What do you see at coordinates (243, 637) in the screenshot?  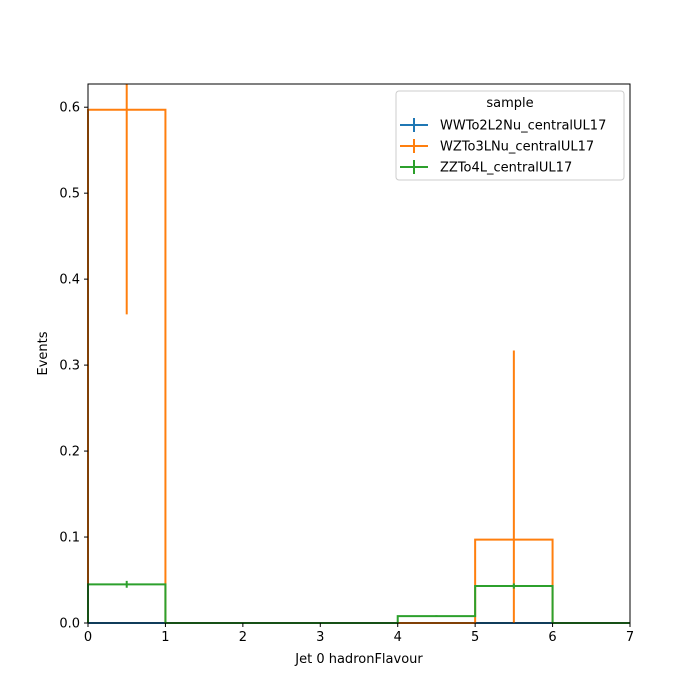 I see `x-tick-label-2: 2` at bounding box center [243, 637].